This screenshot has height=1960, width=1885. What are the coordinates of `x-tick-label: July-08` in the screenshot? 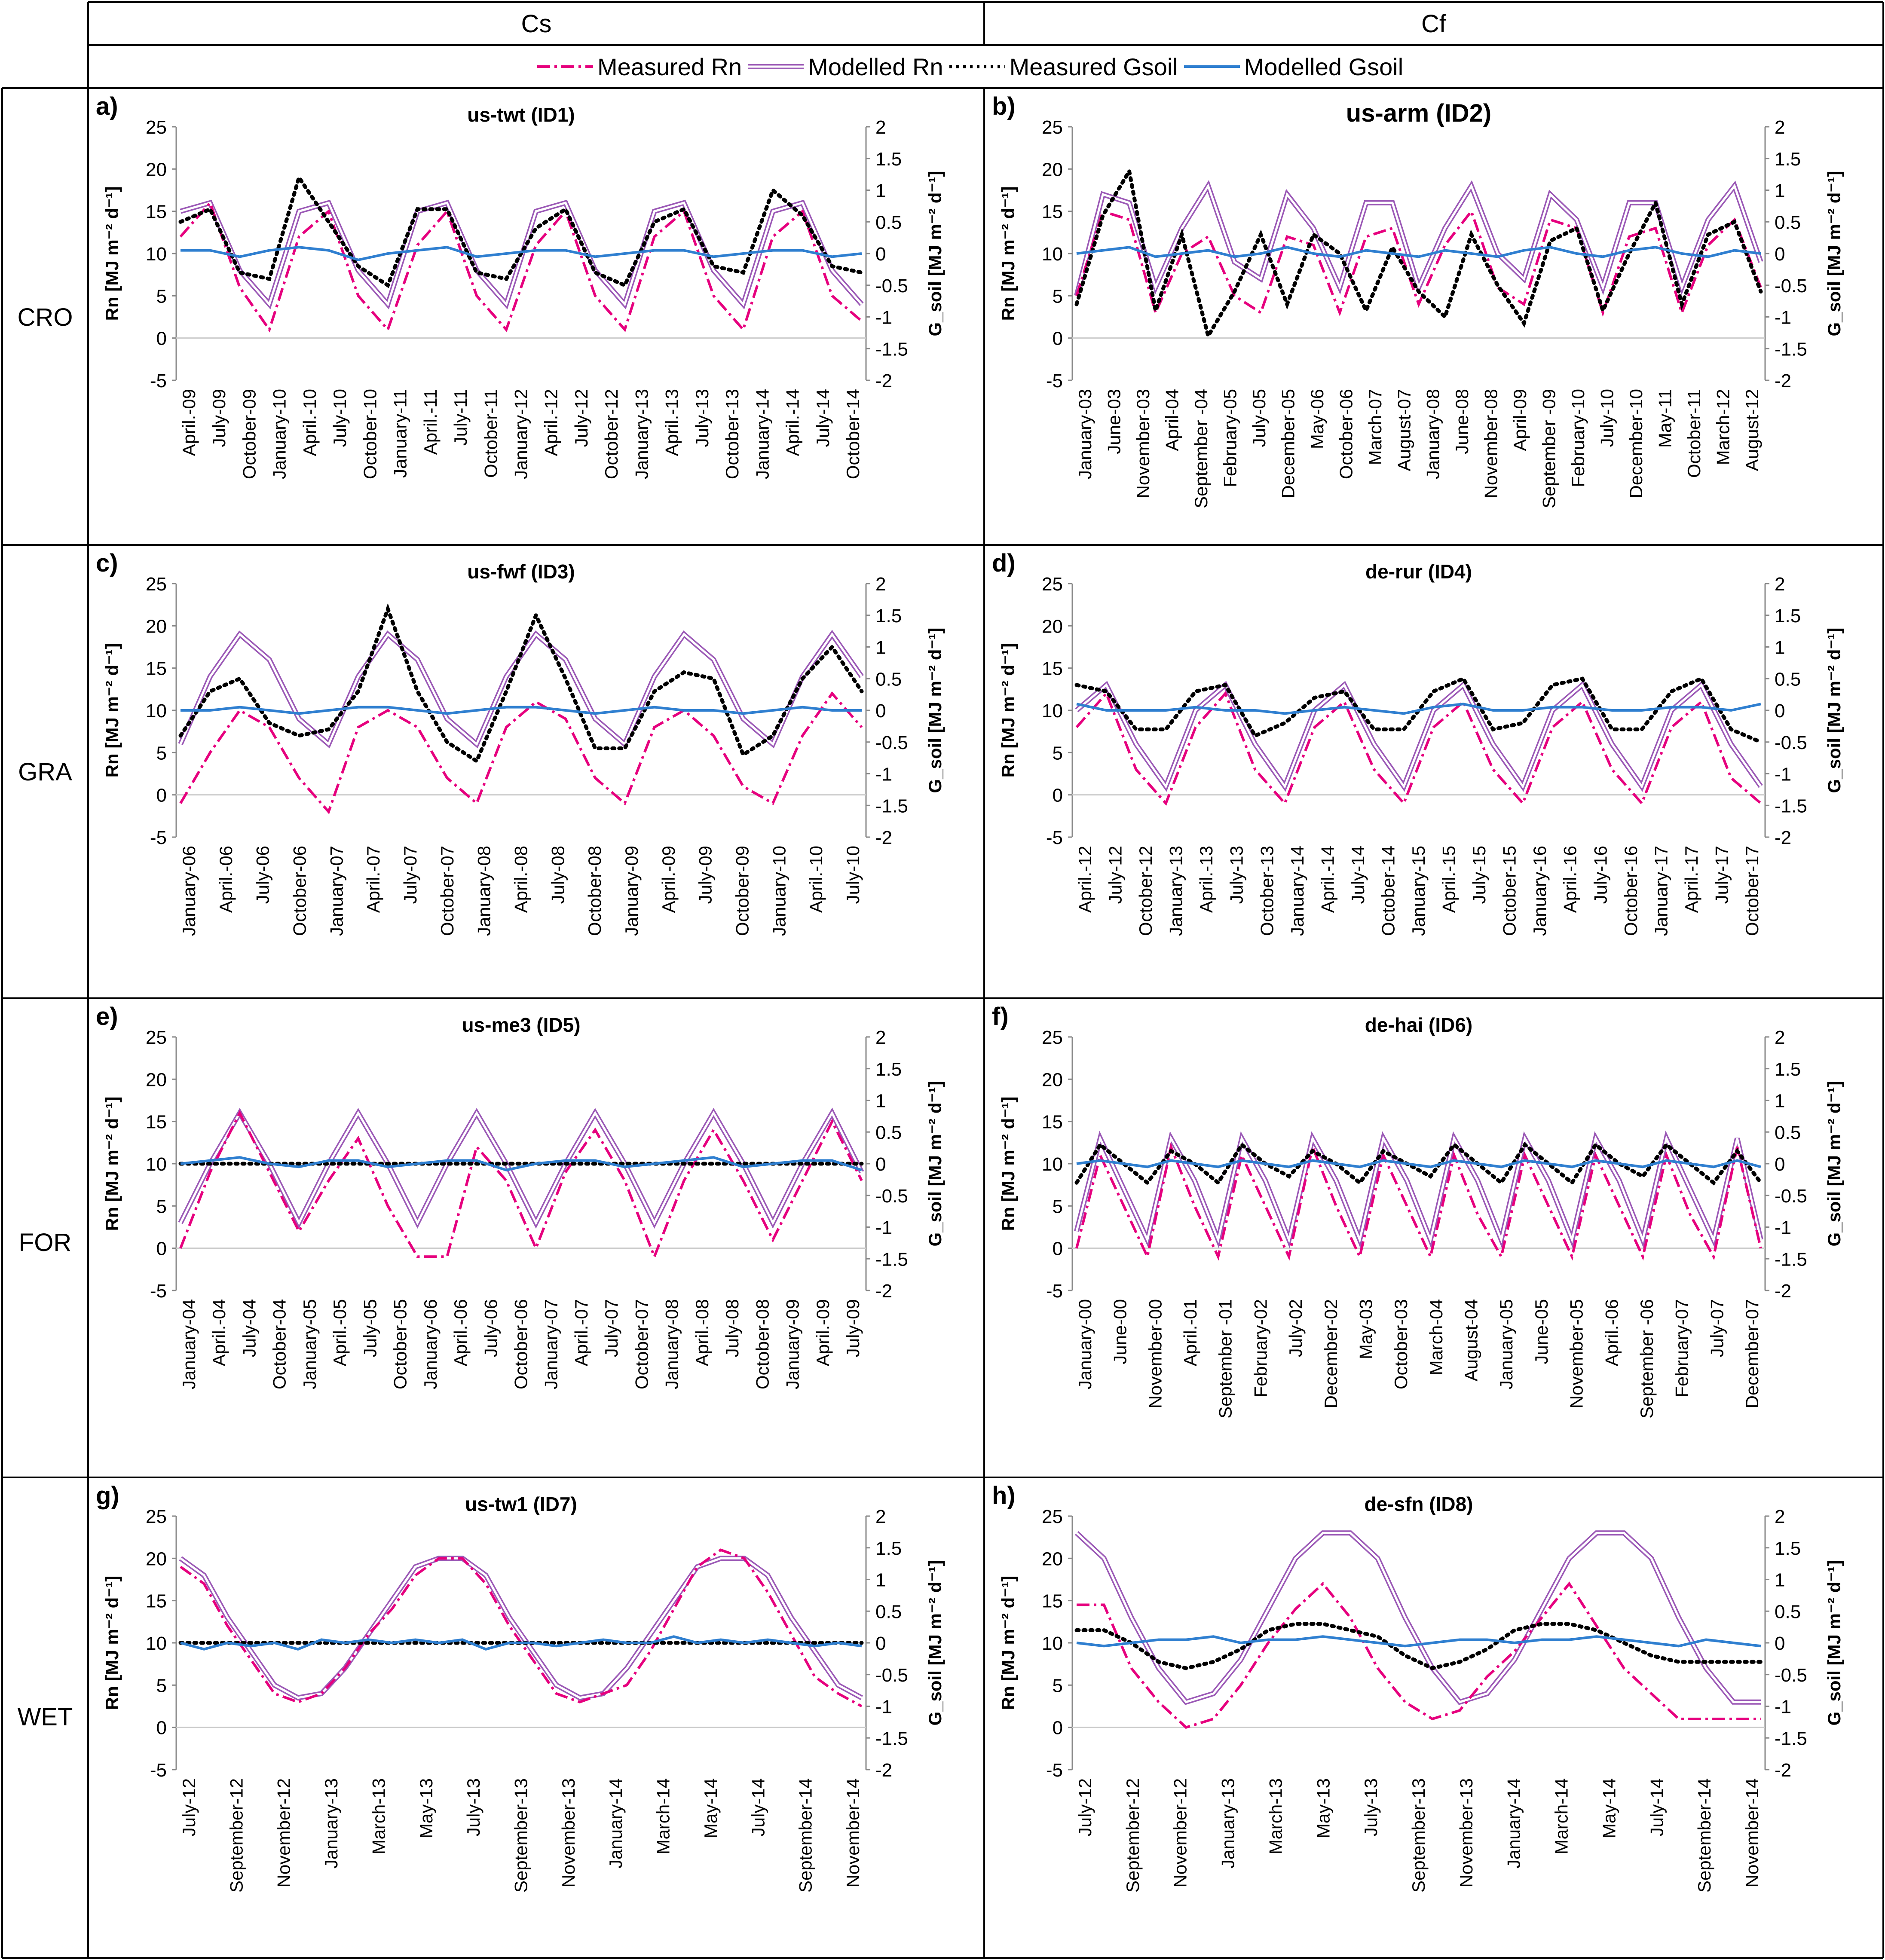 It's located at (558, 875).